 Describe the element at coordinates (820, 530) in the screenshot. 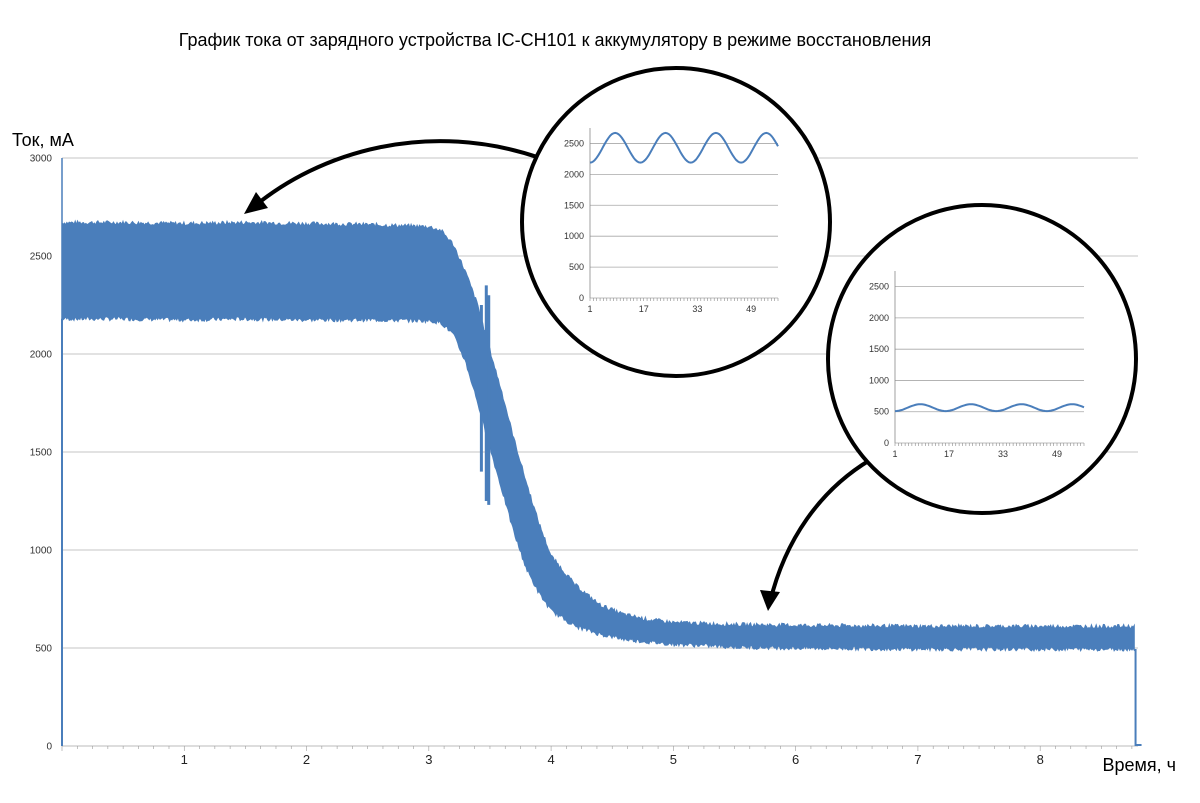

I see `arrow-to-tail` at that location.